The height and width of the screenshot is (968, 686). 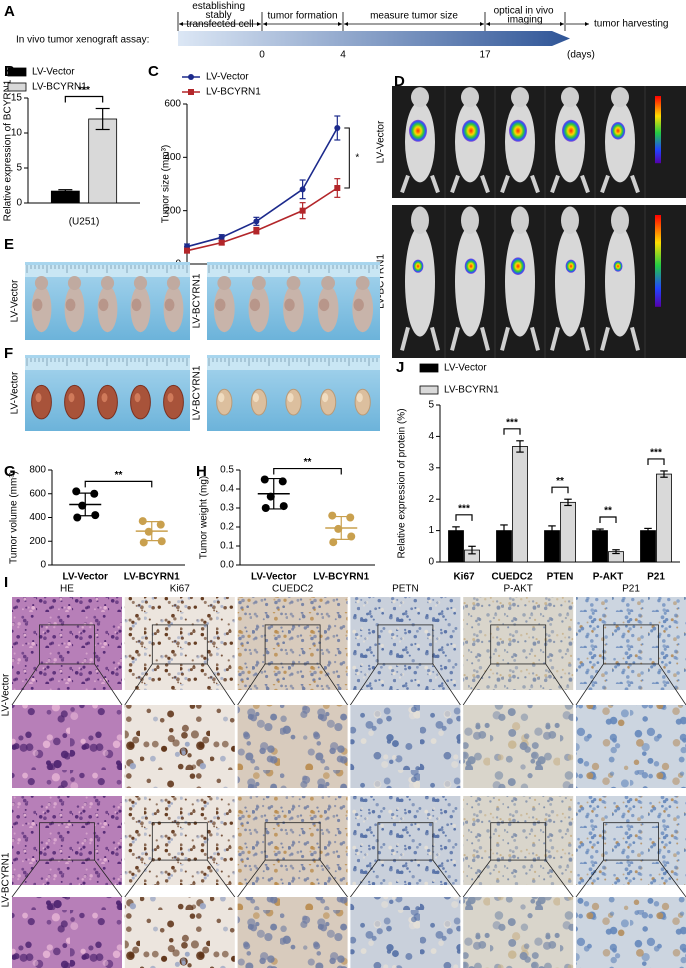 I want to click on significance-label: ***, so click(x=656, y=453).